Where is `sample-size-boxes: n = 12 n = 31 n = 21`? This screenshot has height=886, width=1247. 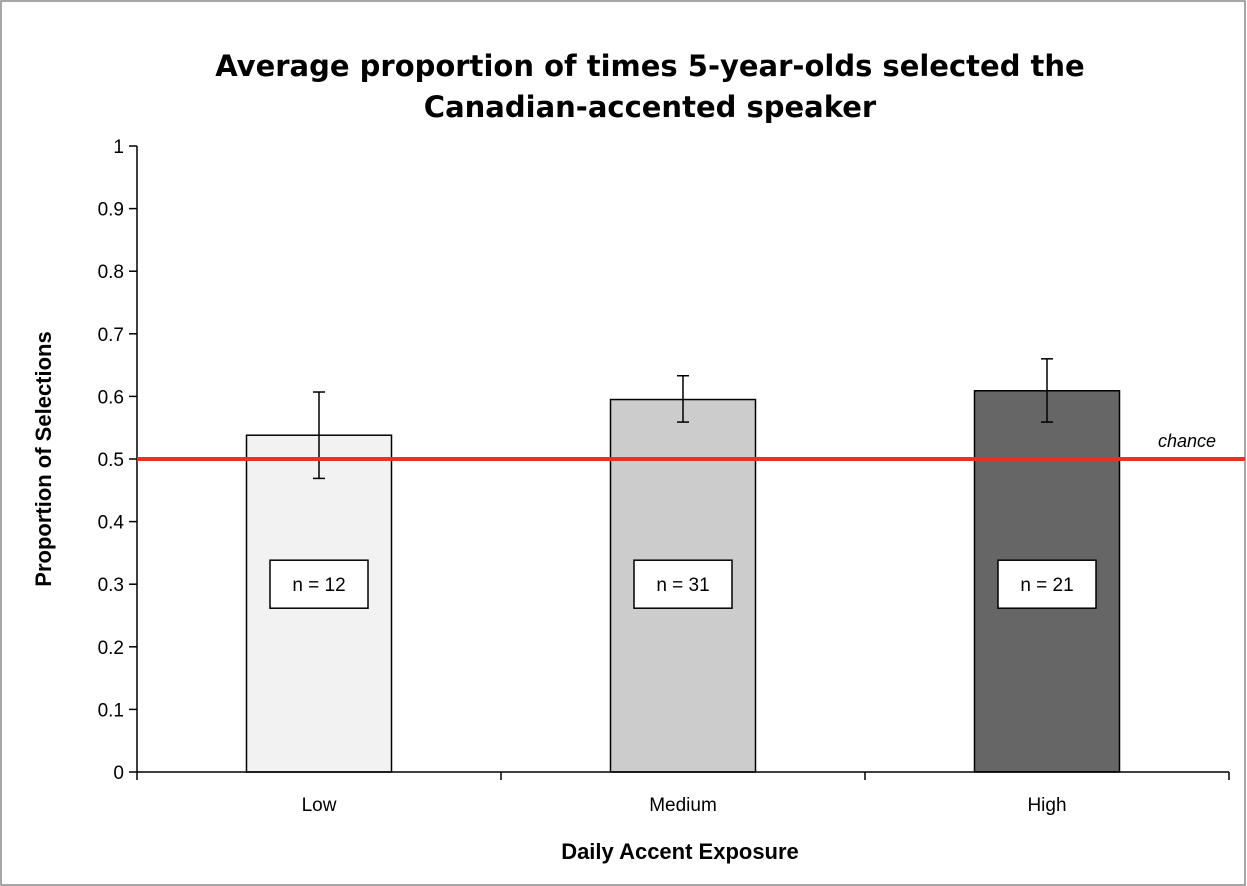 sample-size-boxes: n = 12 n = 31 n = 21 is located at coordinates (683, 584).